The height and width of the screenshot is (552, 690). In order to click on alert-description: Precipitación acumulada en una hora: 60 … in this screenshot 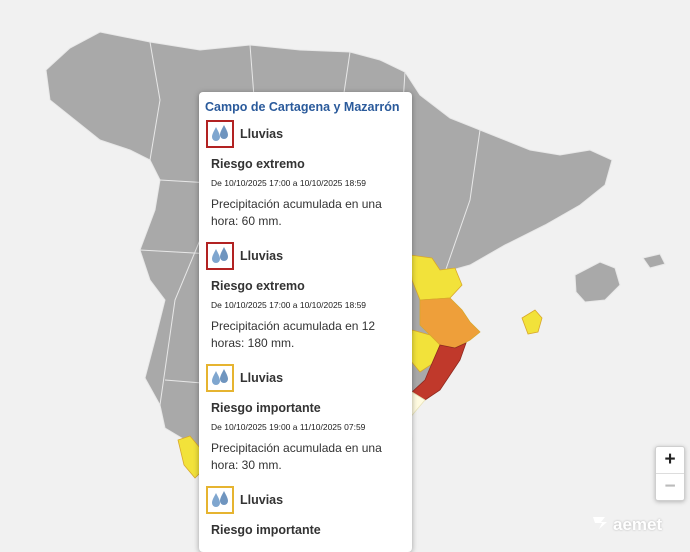, I will do `click(296, 212)`.